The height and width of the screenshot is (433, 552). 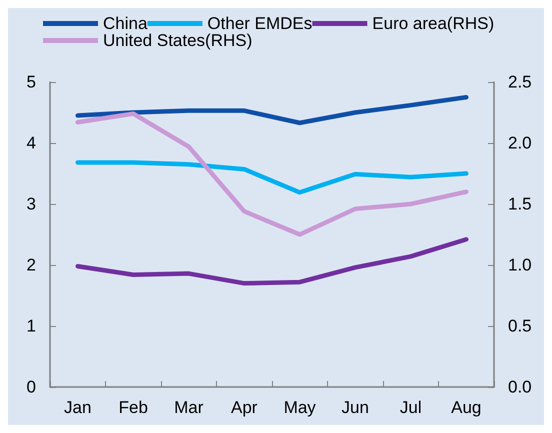 What do you see at coordinates (31, 82) in the screenshot?
I see `y-tick-label: 5` at bounding box center [31, 82].